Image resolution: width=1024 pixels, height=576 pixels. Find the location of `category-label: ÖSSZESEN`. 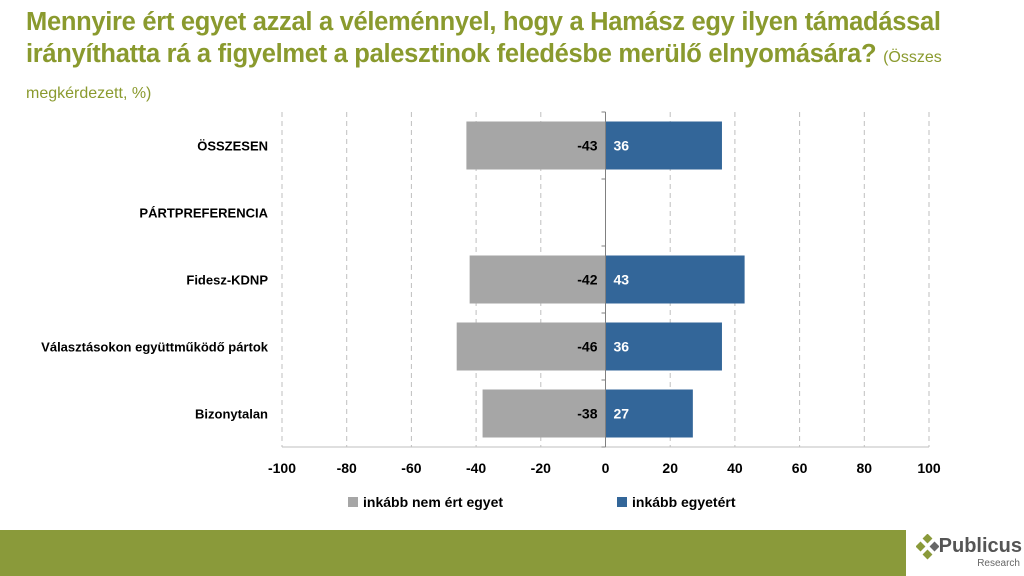

category-label: ÖSSZESEN is located at coordinates (232, 146).